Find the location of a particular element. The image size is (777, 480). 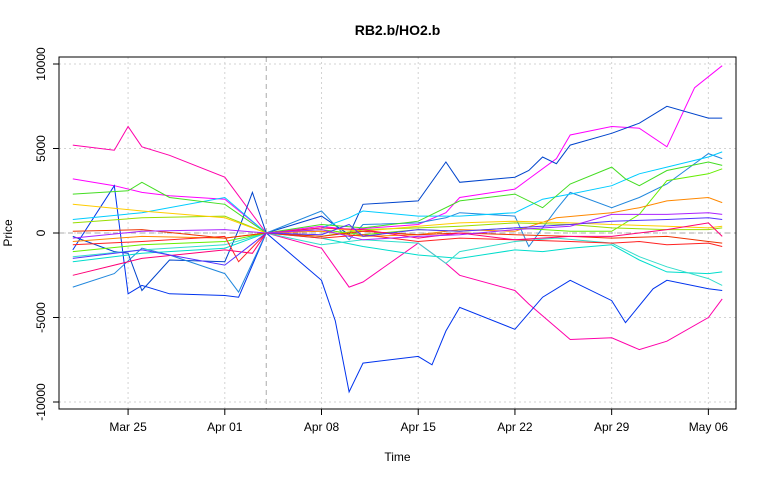

x-tick-label: Apr 15 is located at coordinates (419, 427).